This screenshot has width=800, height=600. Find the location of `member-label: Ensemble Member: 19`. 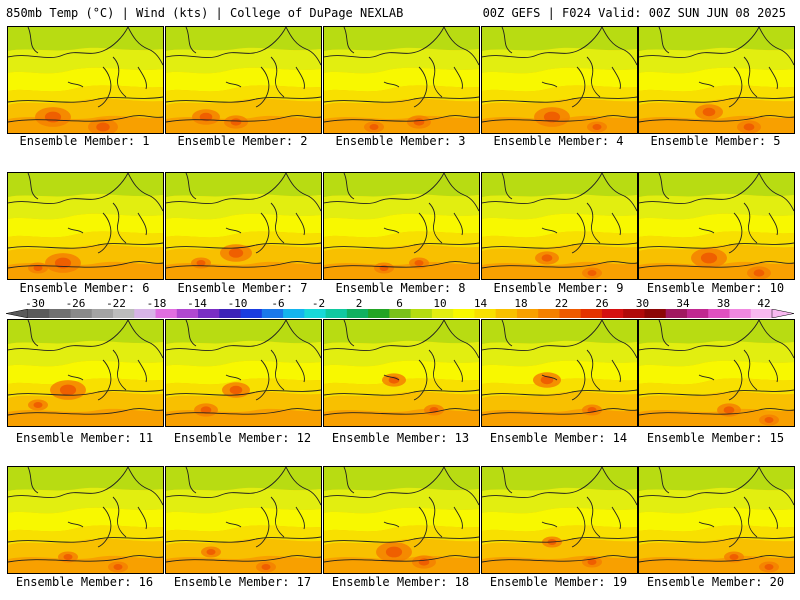

member-label: Ensemble Member: 19 is located at coordinates (558, 582).